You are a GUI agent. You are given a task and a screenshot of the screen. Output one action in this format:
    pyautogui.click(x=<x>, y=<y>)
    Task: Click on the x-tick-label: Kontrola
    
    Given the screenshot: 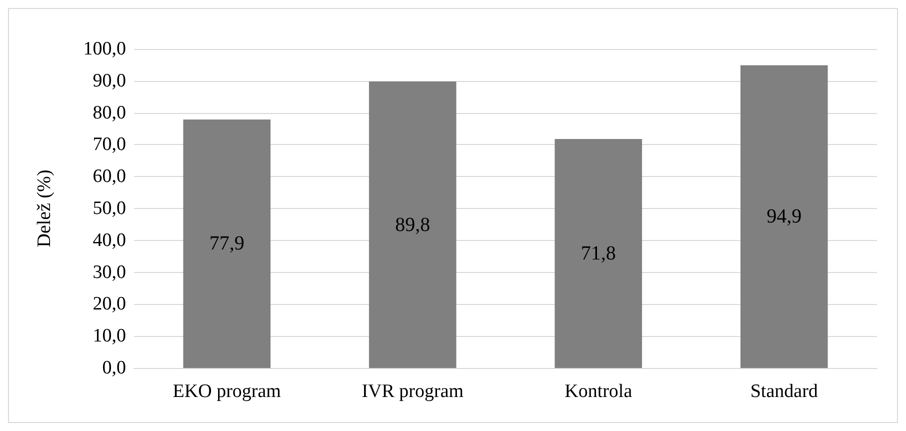 What is the action you would take?
    pyautogui.click(x=598, y=391)
    